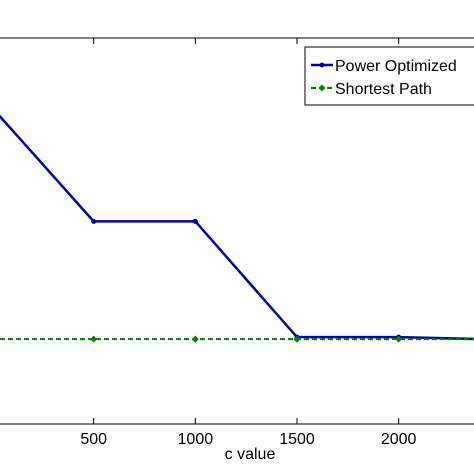 This screenshot has width=474, height=474. What do you see at coordinates (322, 65) in the screenshot?
I see `legend-power-optimized-marker` at bounding box center [322, 65].